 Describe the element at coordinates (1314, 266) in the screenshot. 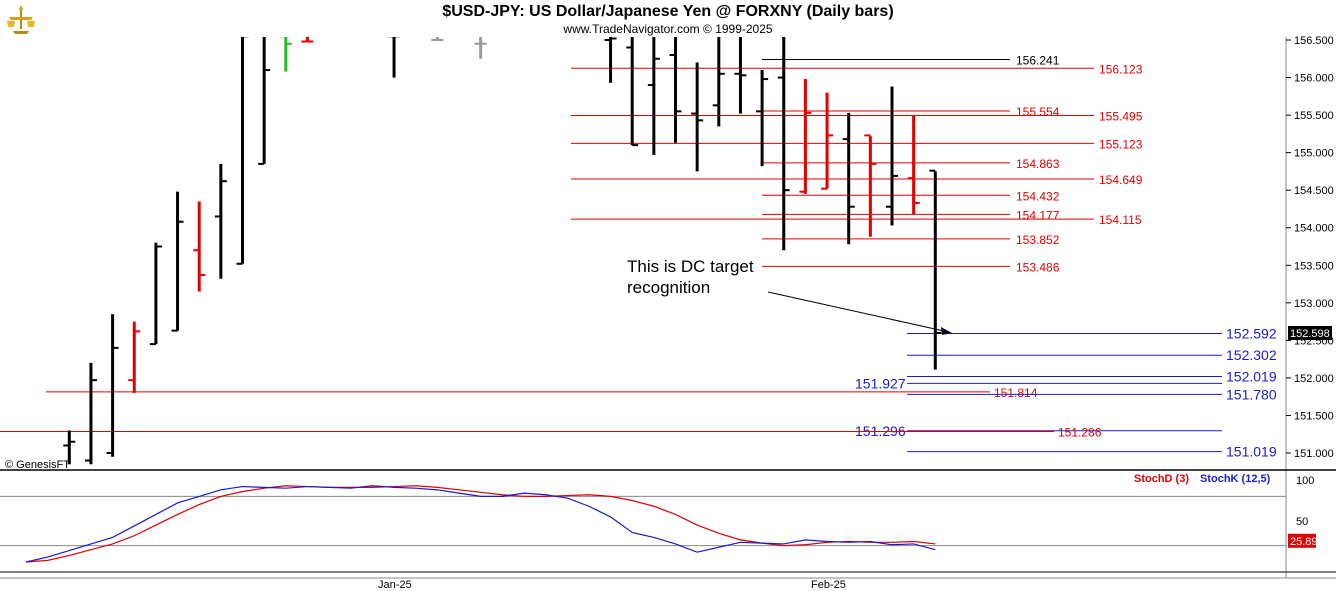

I see `price-tick-label: 153.500` at that location.